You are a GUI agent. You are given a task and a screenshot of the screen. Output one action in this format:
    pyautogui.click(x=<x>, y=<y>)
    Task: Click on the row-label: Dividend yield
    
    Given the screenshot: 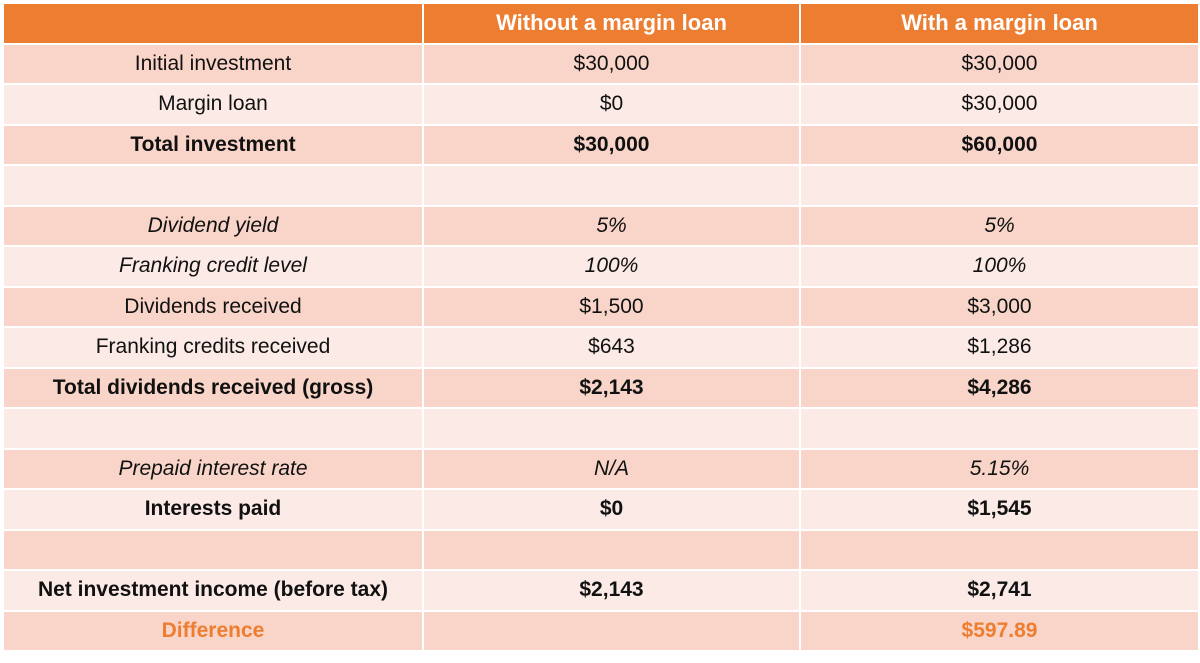 What is the action you would take?
    pyautogui.click(x=213, y=226)
    